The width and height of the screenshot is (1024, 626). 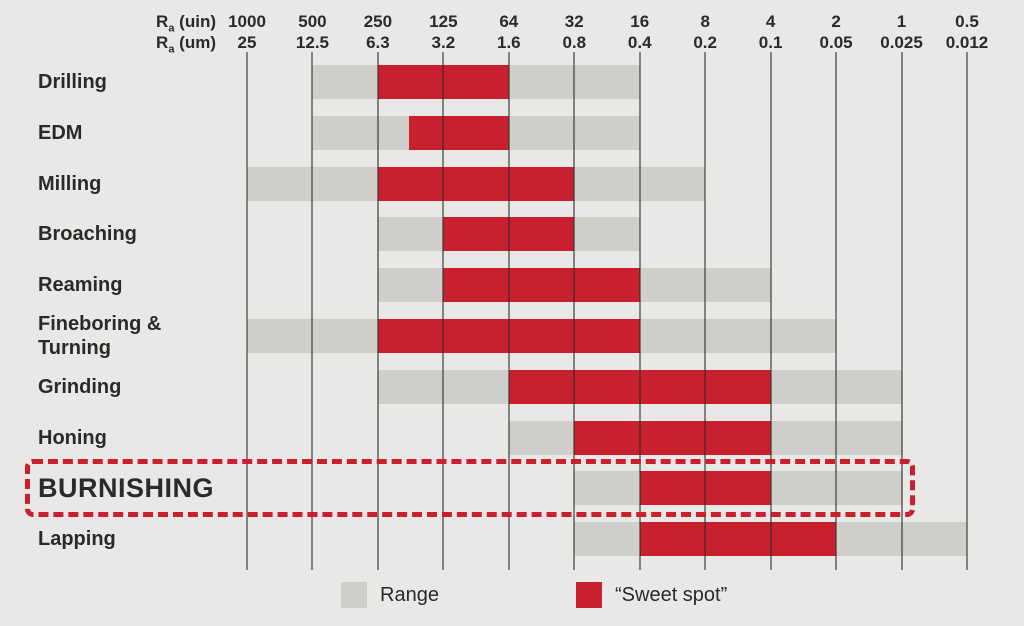 I want to click on tick-ra-uin: 125, so click(x=443, y=21).